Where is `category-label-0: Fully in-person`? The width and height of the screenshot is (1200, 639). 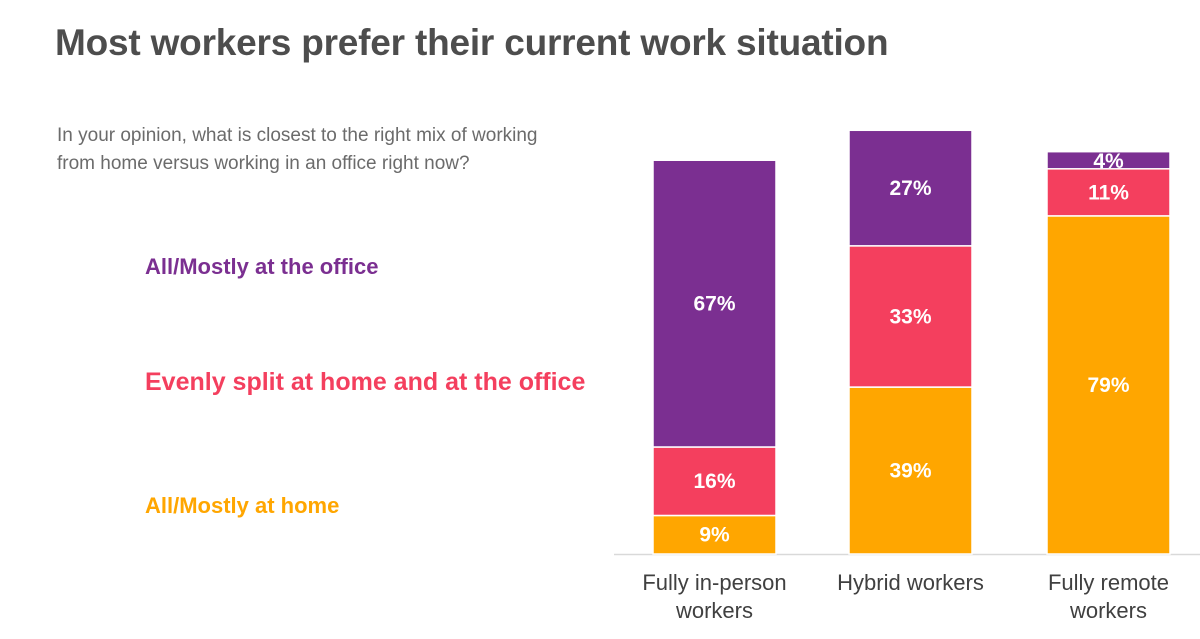 category-label-0: Fully in-person is located at coordinates (714, 582).